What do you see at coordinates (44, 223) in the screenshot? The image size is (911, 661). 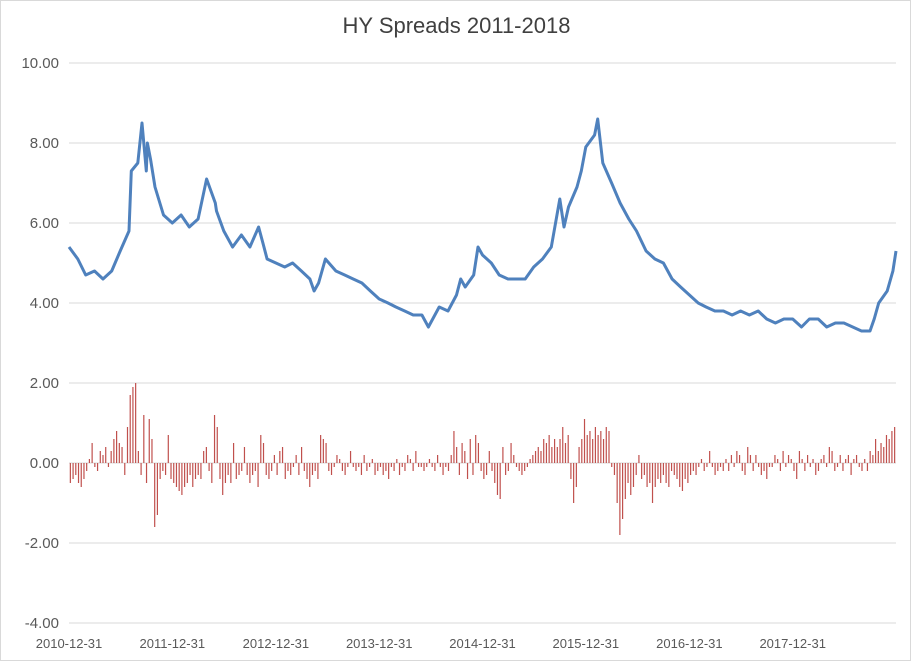 I see `y-tick-label: 6.00` at bounding box center [44, 223].